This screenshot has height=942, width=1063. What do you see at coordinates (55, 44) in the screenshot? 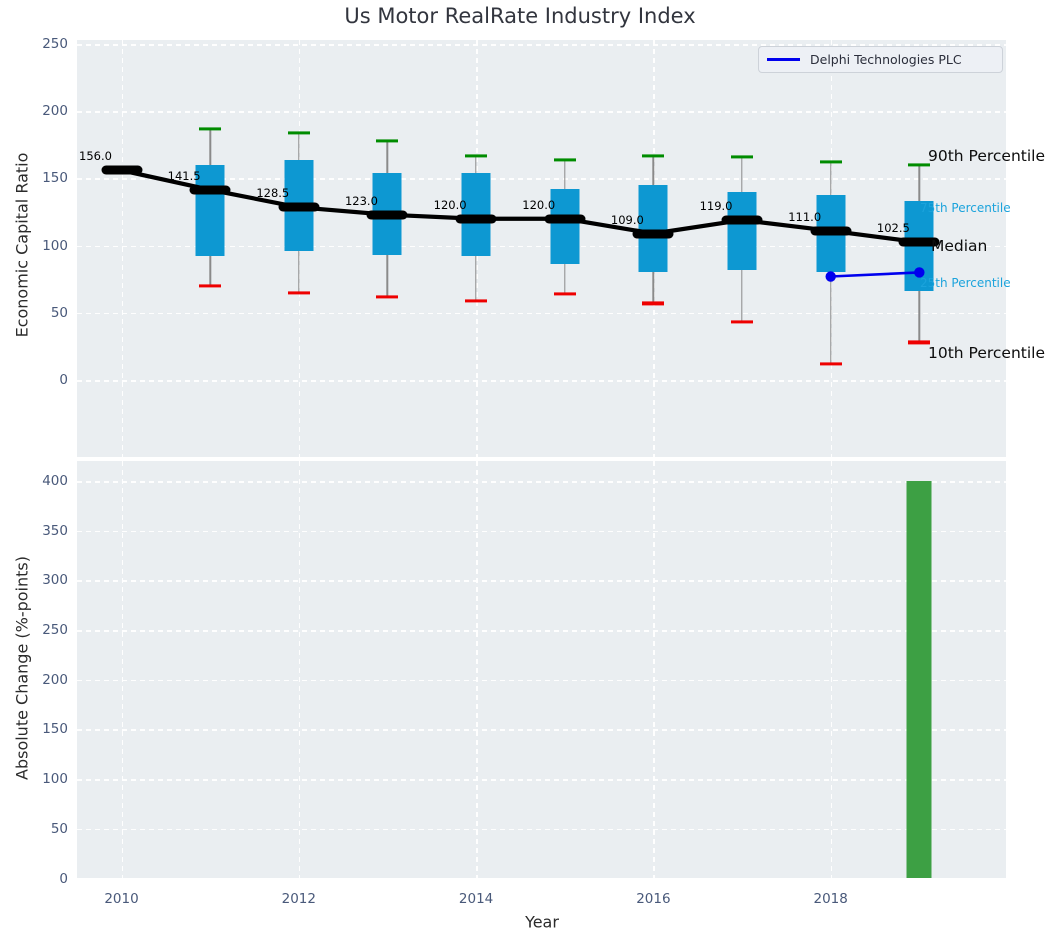
I see `ytick-top: 250` at bounding box center [55, 44].